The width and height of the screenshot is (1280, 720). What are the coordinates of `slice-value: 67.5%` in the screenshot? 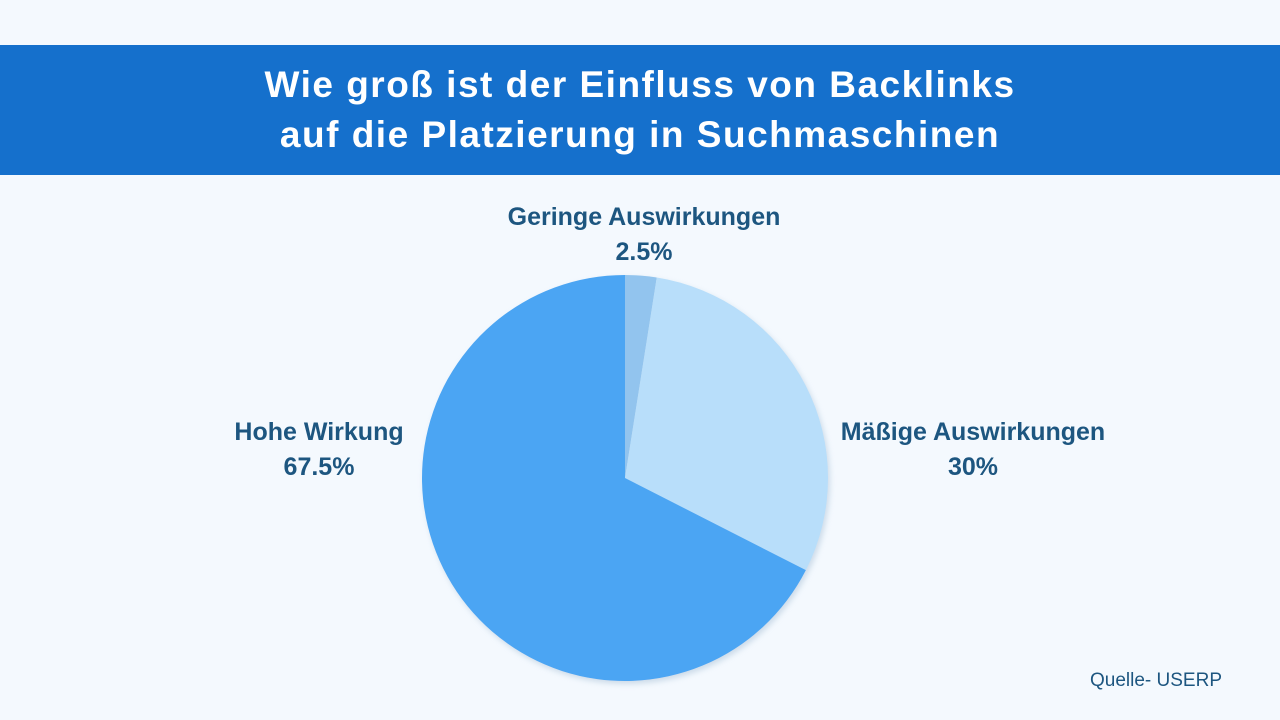 It's located at (319, 467).